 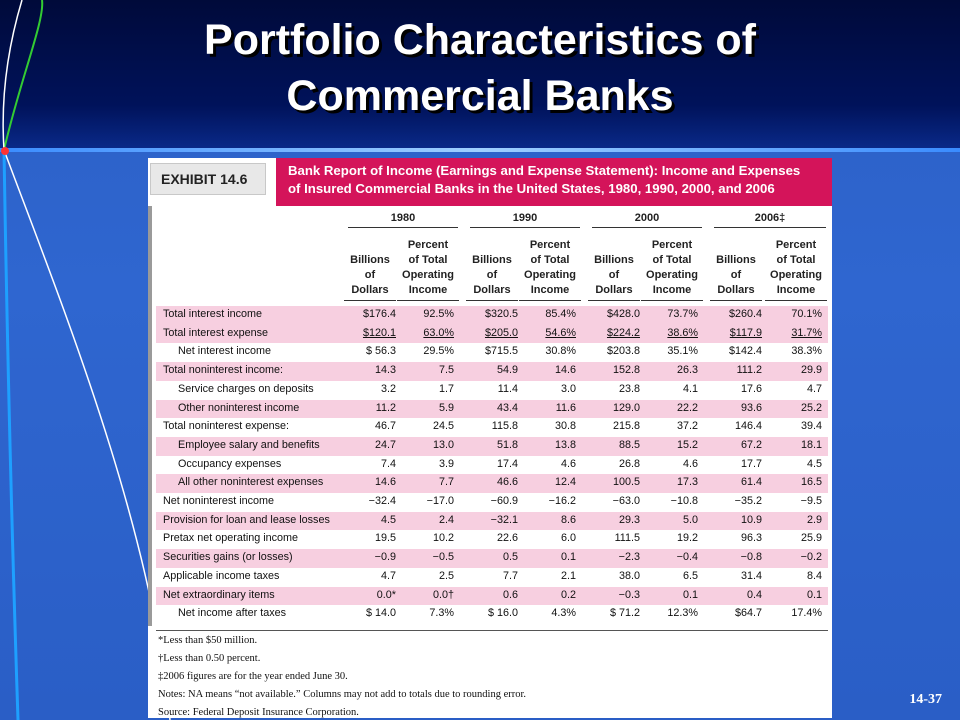 I want to click on row-value: 12.3%, so click(x=682, y=613).